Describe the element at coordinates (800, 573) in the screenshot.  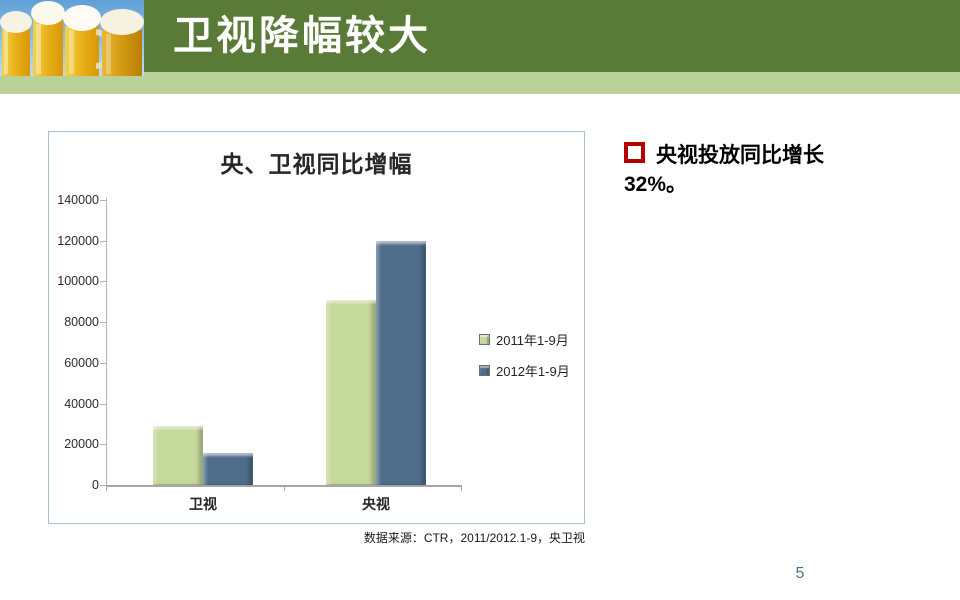
I see `page-number: 5` at that location.